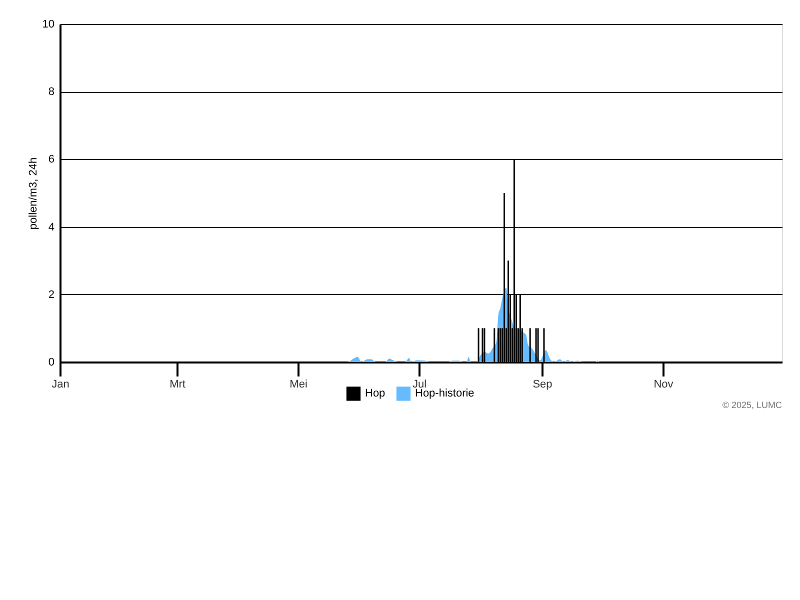 This screenshot has width=800, height=600. I want to click on y-tick-label: 0, so click(51, 362).